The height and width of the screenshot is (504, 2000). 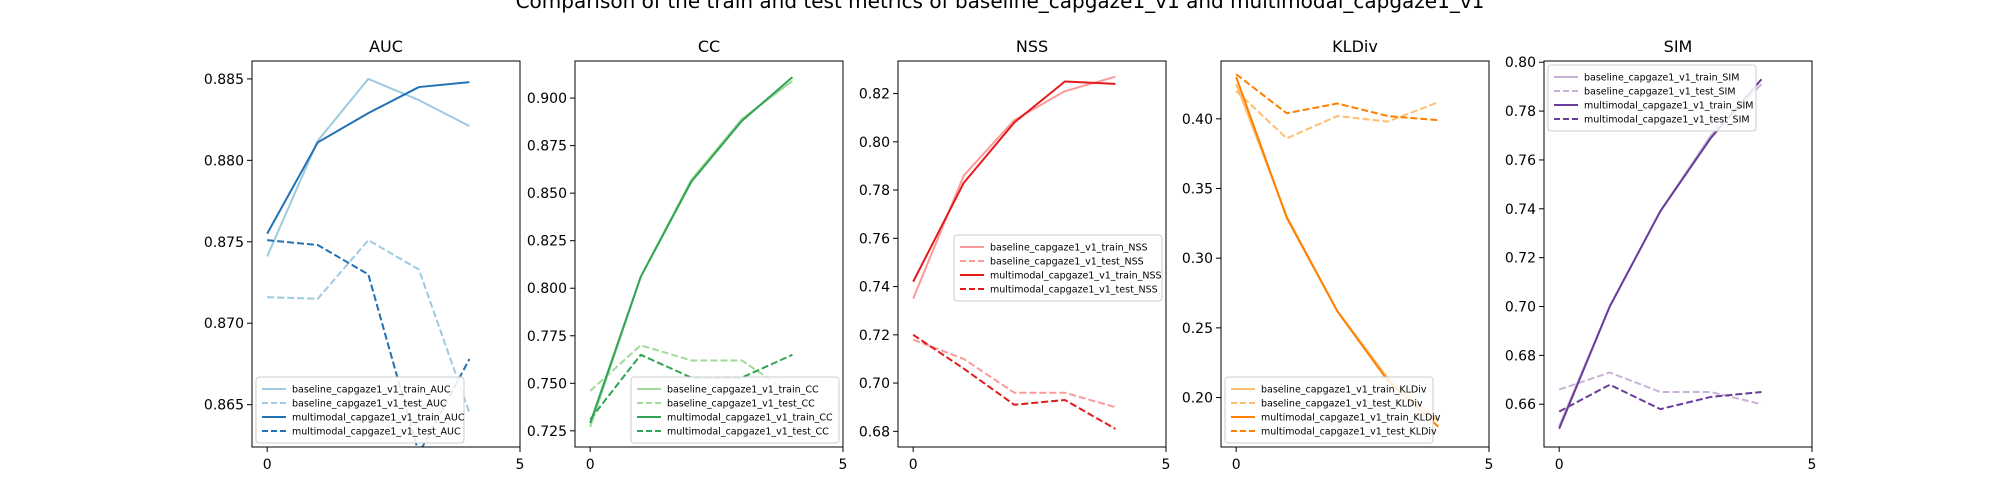 What do you see at coordinates (1197, 190) in the screenshot?
I see `y-tick-label-kldiv: 0.35` at bounding box center [1197, 190].